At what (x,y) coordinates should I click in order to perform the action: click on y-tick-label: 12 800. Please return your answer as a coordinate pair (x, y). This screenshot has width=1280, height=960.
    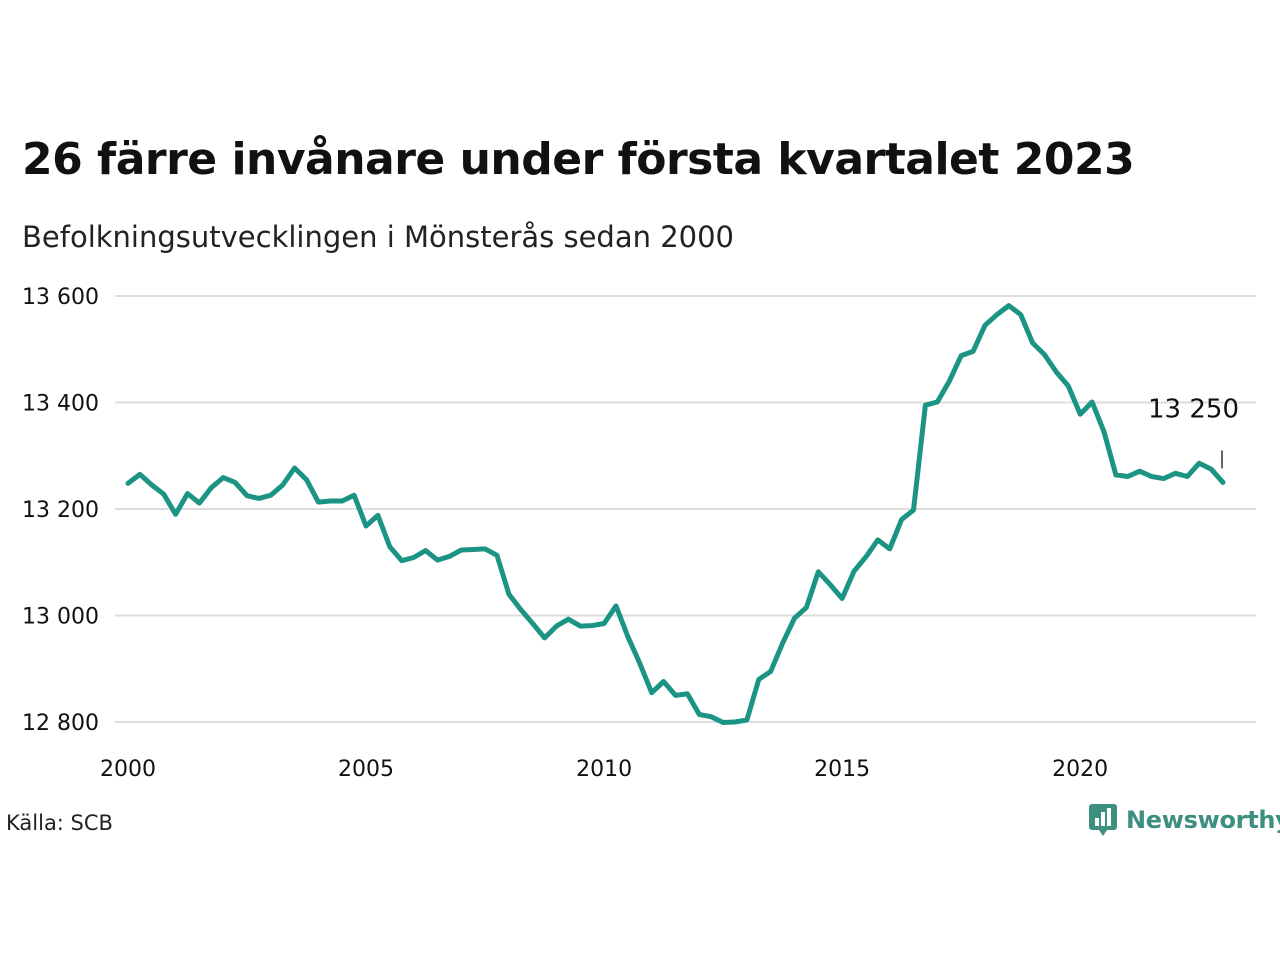
    Looking at the image, I should click on (60, 723).